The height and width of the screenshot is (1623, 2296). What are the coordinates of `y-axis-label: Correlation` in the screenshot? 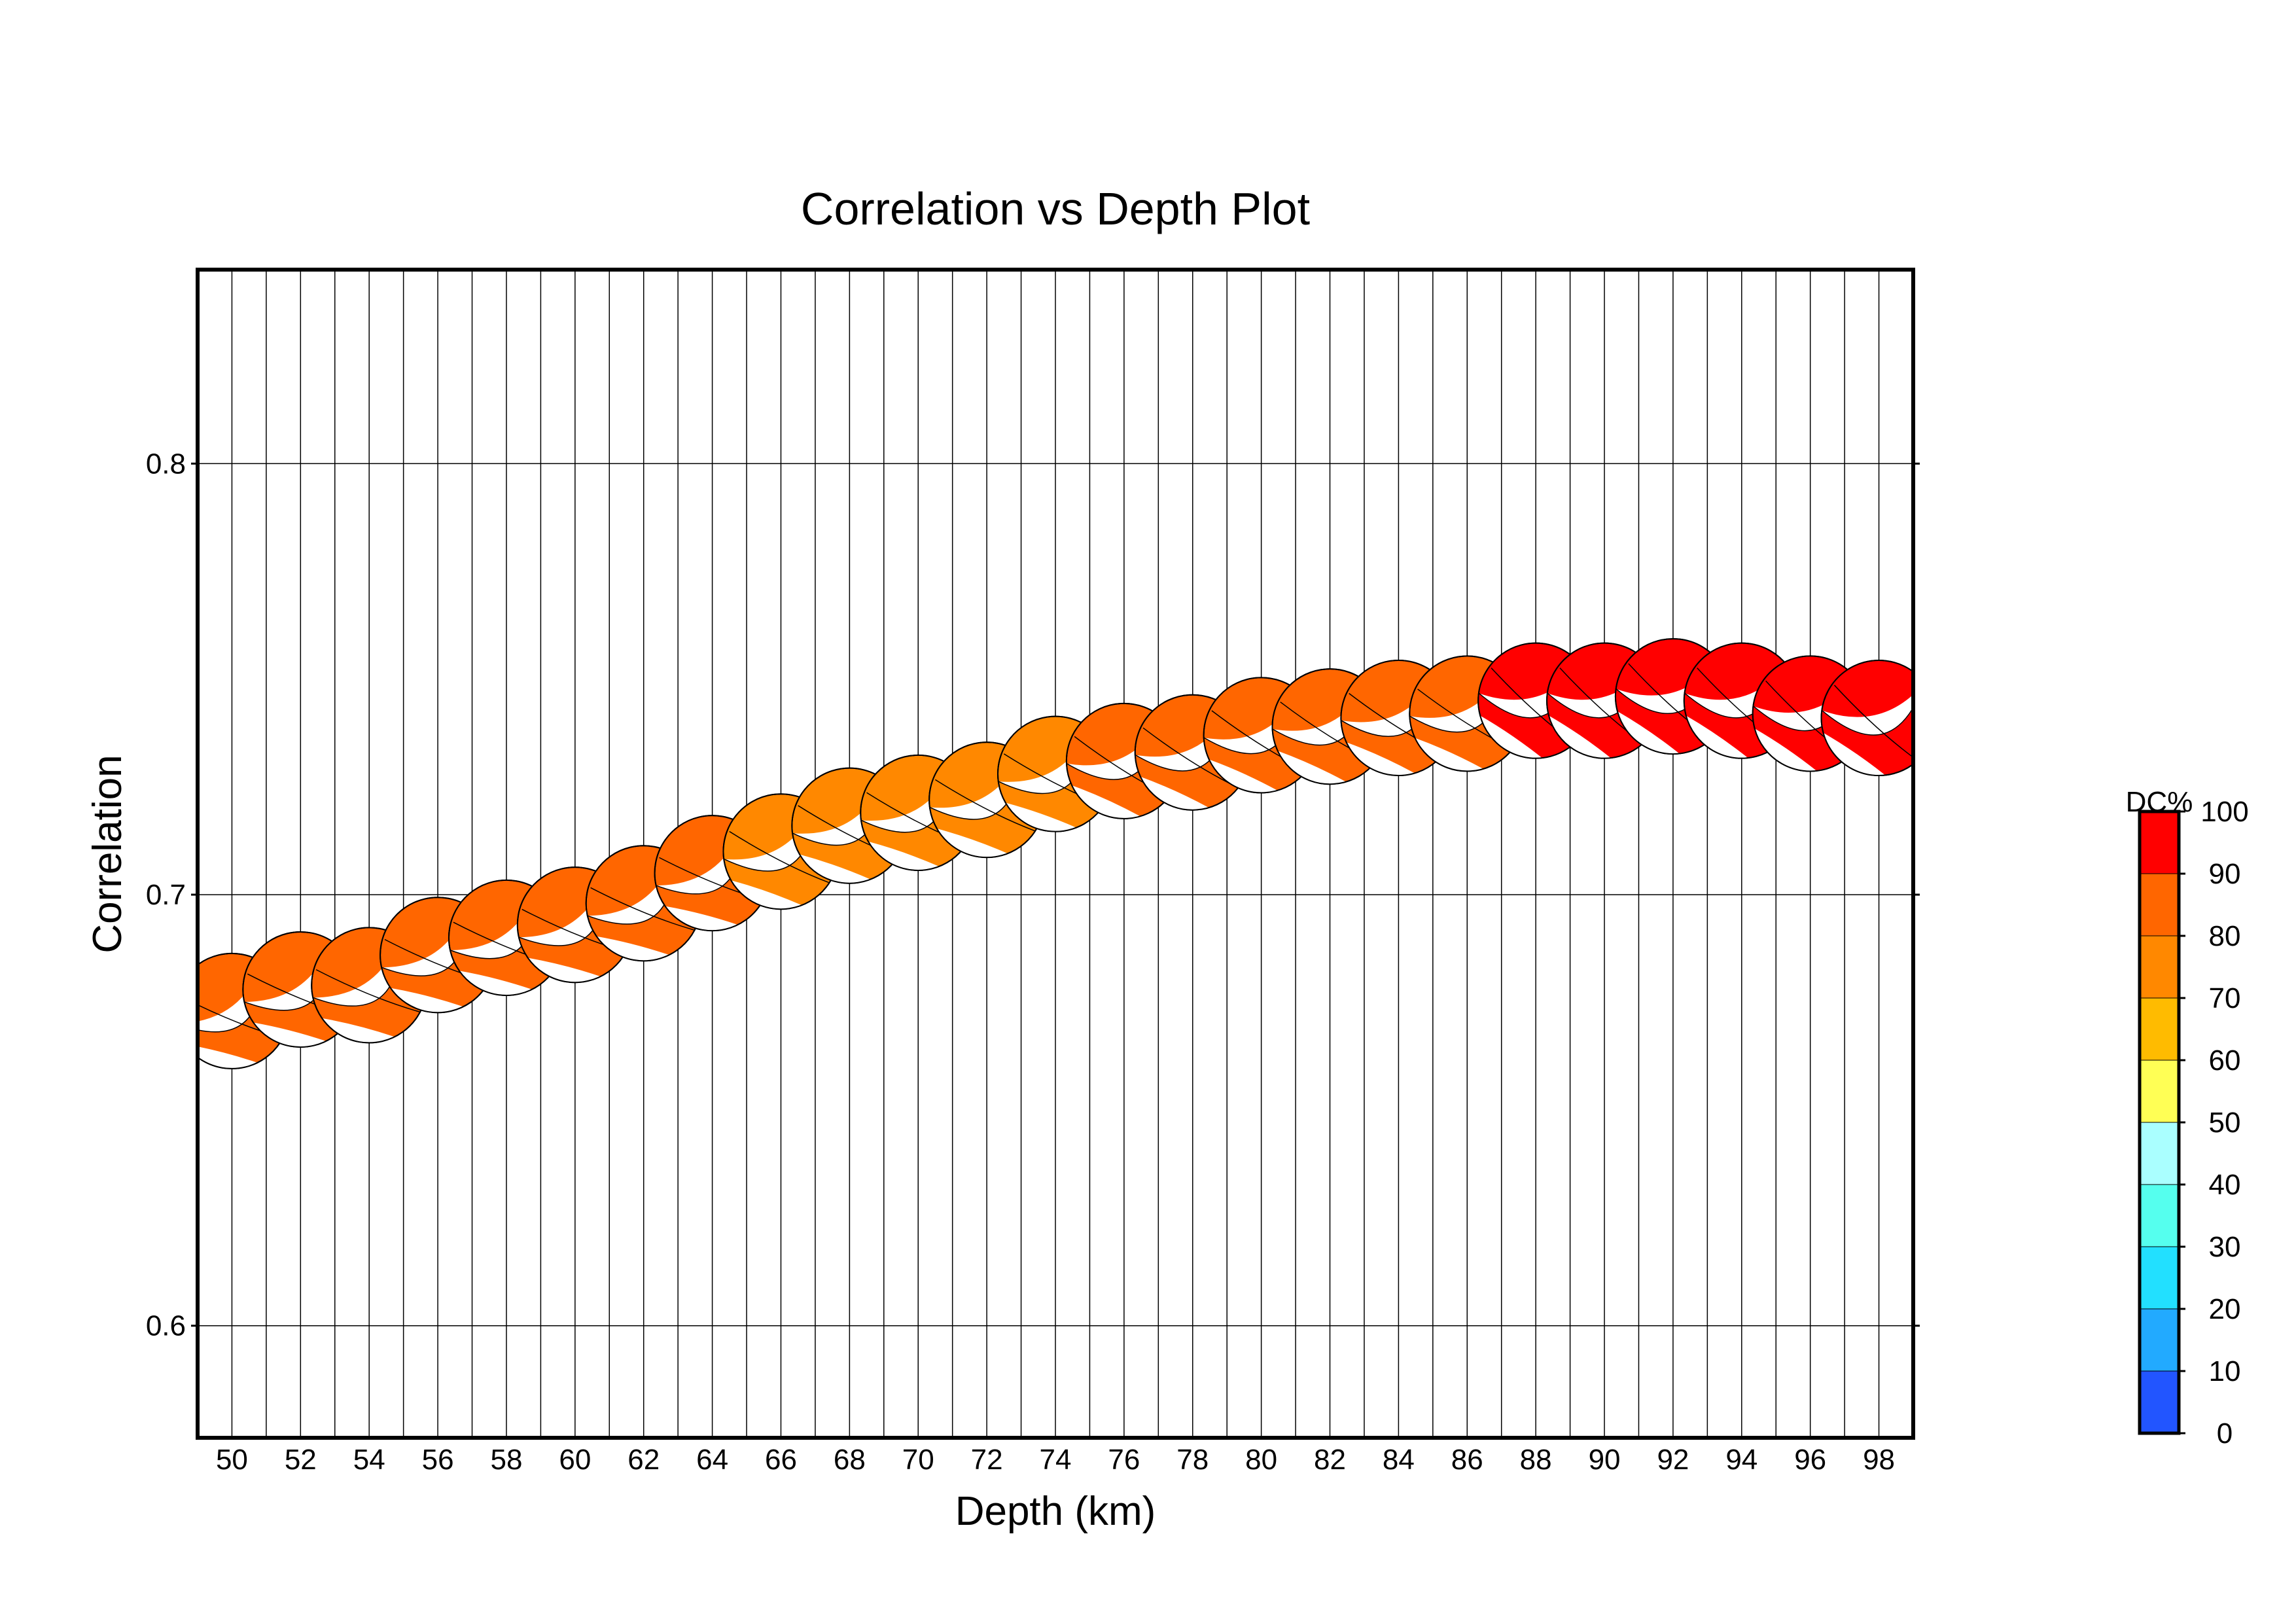 It's located at (108, 854).